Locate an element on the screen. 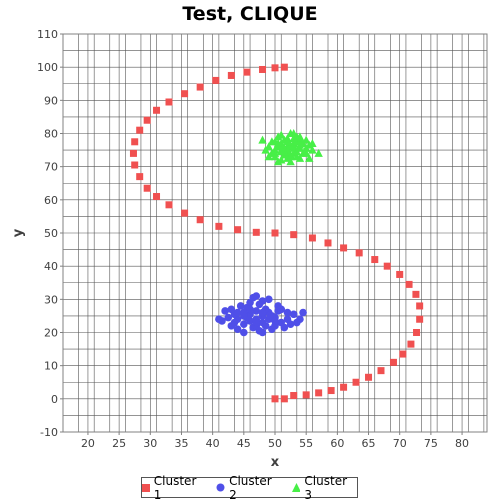 The width and height of the screenshot is (500, 502). x-tick-label: 60 is located at coordinates (337, 443).